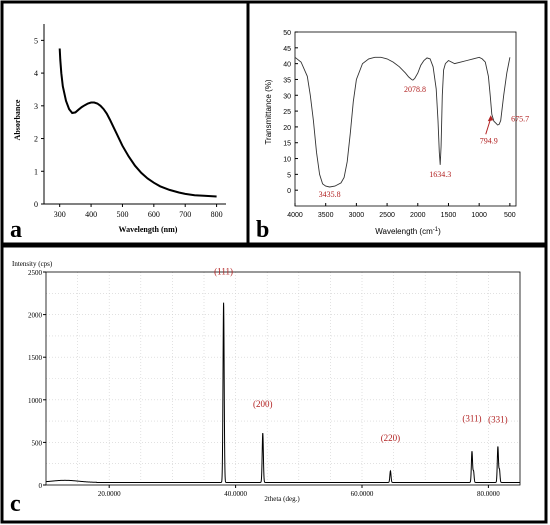  What do you see at coordinates (418, 215) in the screenshot?
I see `panel-b-x-tick-label: 2000` at bounding box center [418, 215].